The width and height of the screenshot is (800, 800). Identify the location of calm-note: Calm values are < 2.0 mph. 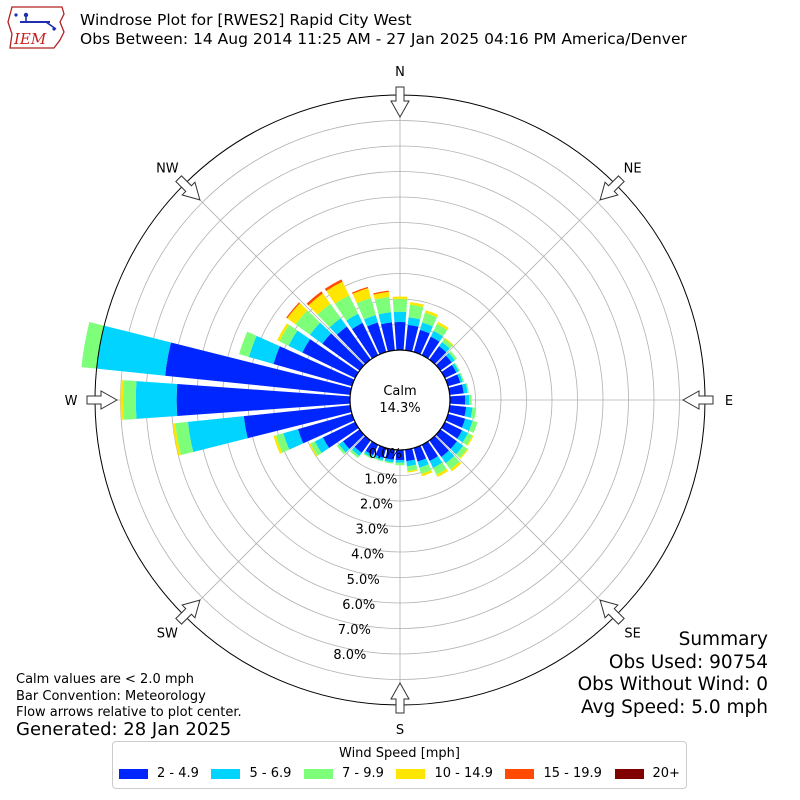
(105, 679).